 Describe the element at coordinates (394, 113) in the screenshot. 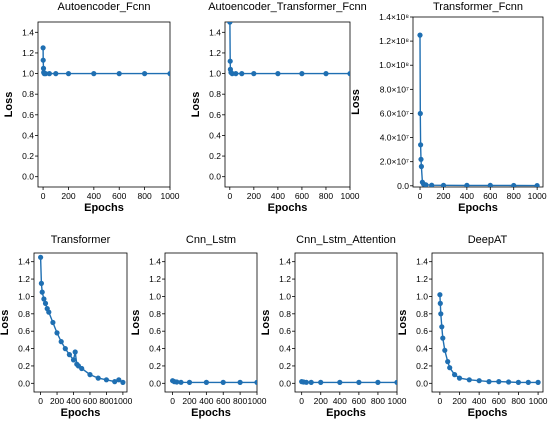

I see `y-tick-label: 6.0×10⁷` at that location.